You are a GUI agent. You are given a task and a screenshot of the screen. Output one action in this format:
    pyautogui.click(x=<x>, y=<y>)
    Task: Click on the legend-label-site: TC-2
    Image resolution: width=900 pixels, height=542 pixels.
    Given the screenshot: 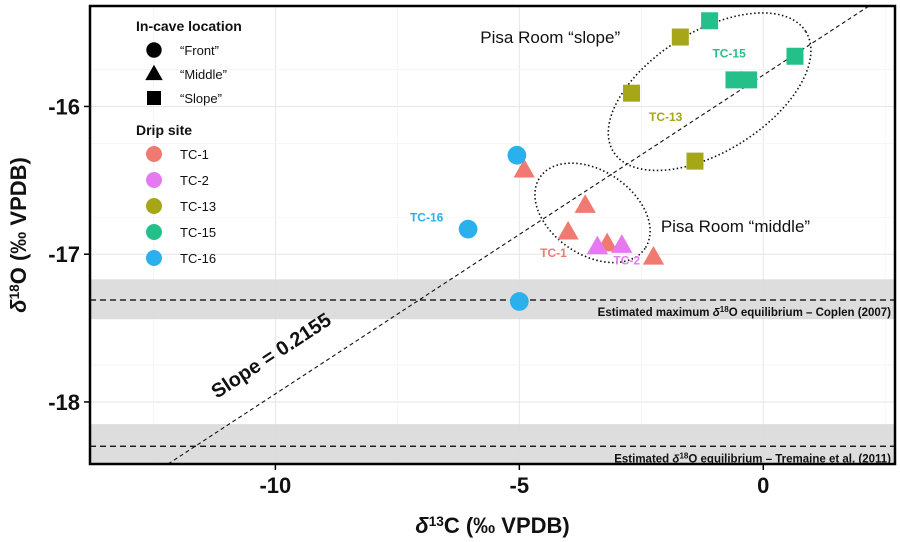 What is the action you would take?
    pyautogui.click(x=194, y=180)
    